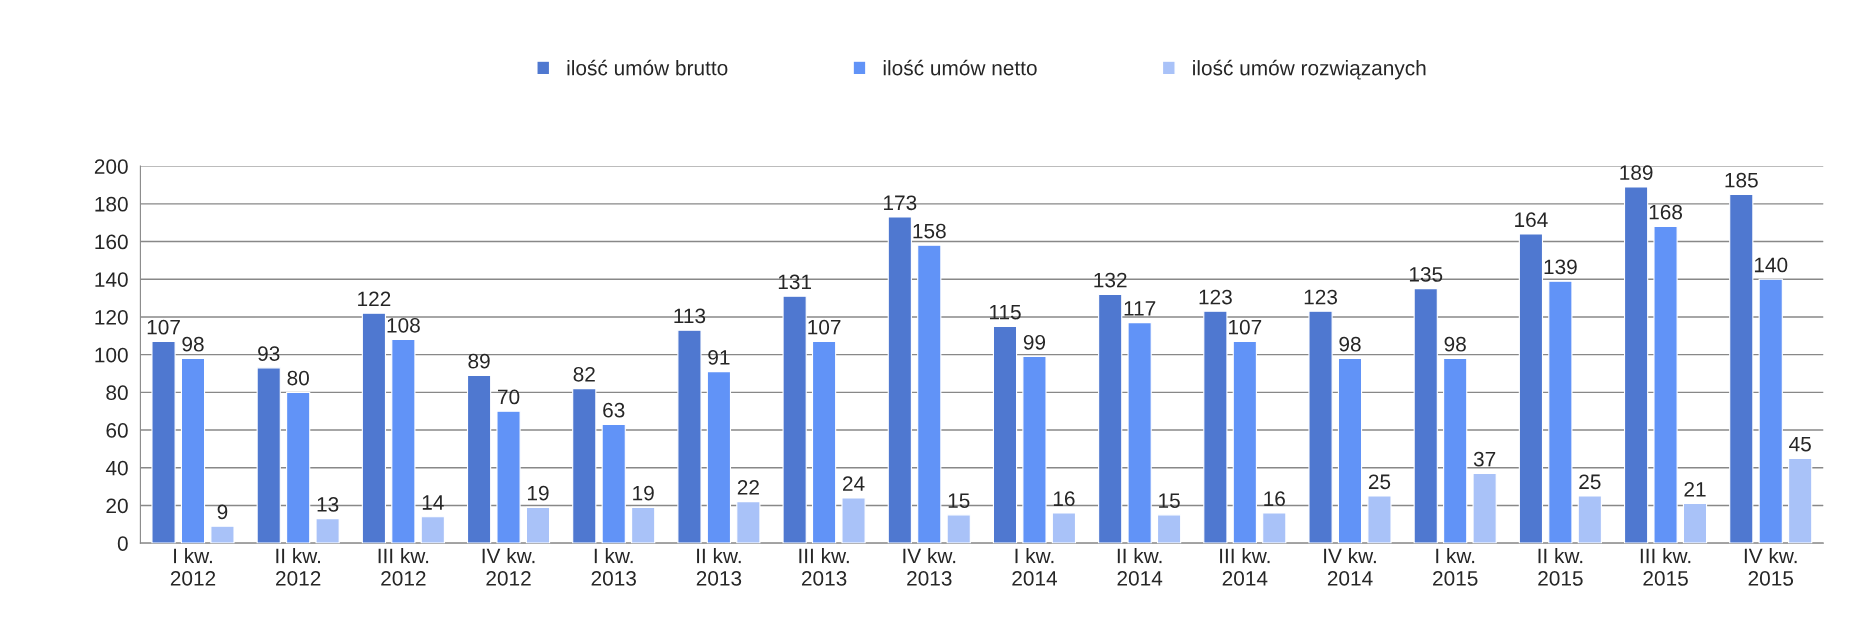 Image resolution: width=1872 pixels, height=639 pixels. Describe the element at coordinates (1665, 567) in the screenshot. I see `x-tick-label: III kw. 2015` at that location.